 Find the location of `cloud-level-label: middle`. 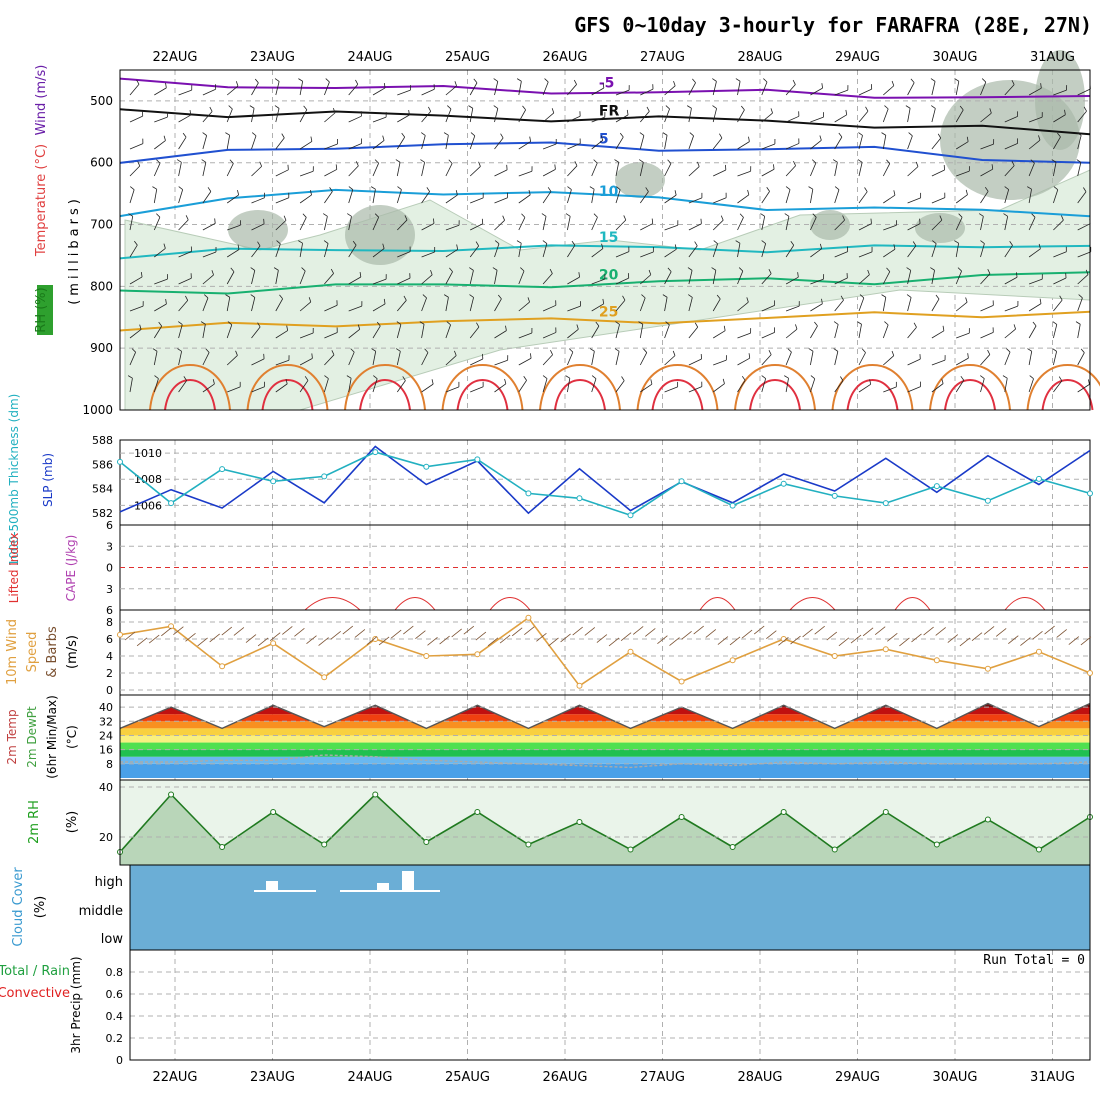

cloud-level-label: middle is located at coordinates (101, 911).